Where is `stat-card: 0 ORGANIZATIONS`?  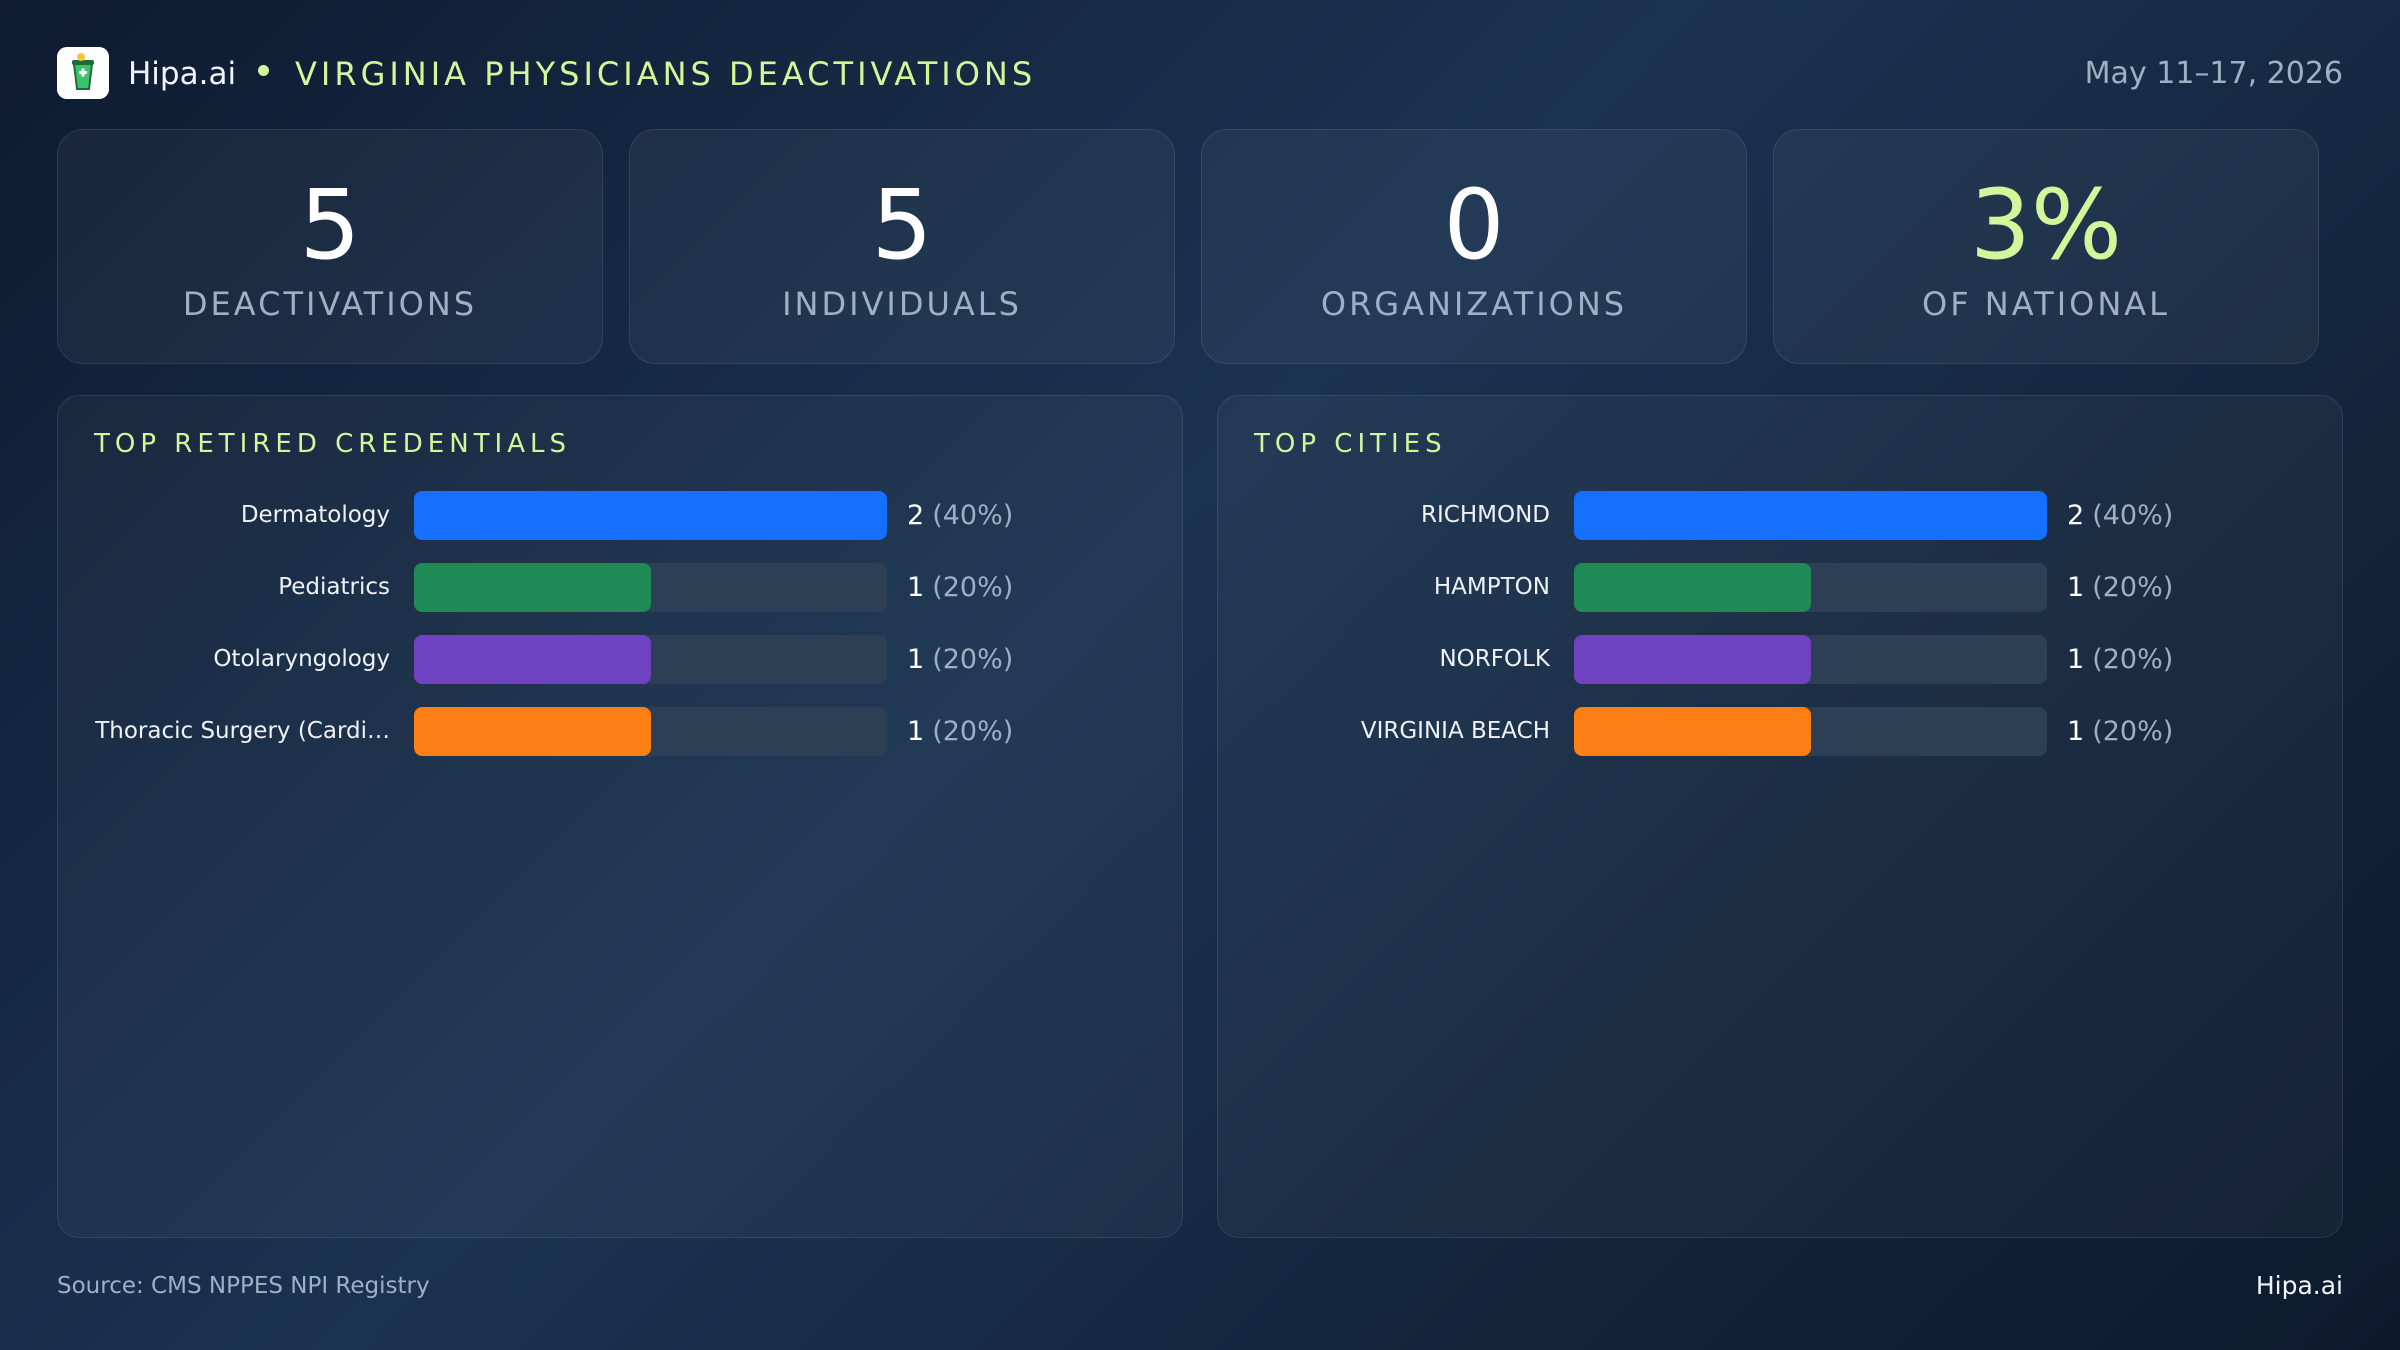 stat-card: 0 ORGANIZATIONS is located at coordinates (1474, 246).